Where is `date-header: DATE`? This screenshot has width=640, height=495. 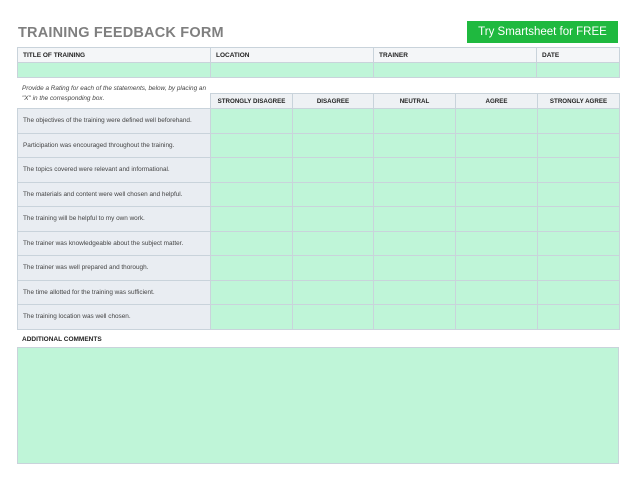
date-header: DATE is located at coordinates (578, 55).